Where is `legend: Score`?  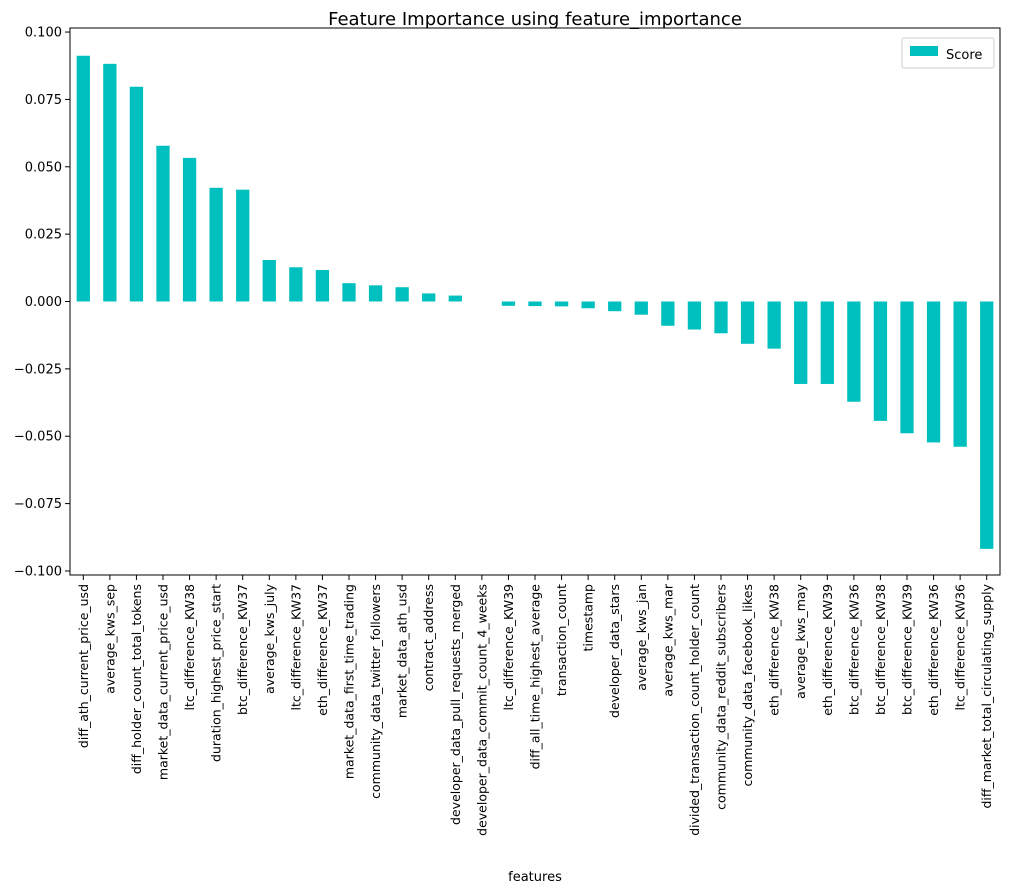
legend: Score is located at coordinates (948, 53).